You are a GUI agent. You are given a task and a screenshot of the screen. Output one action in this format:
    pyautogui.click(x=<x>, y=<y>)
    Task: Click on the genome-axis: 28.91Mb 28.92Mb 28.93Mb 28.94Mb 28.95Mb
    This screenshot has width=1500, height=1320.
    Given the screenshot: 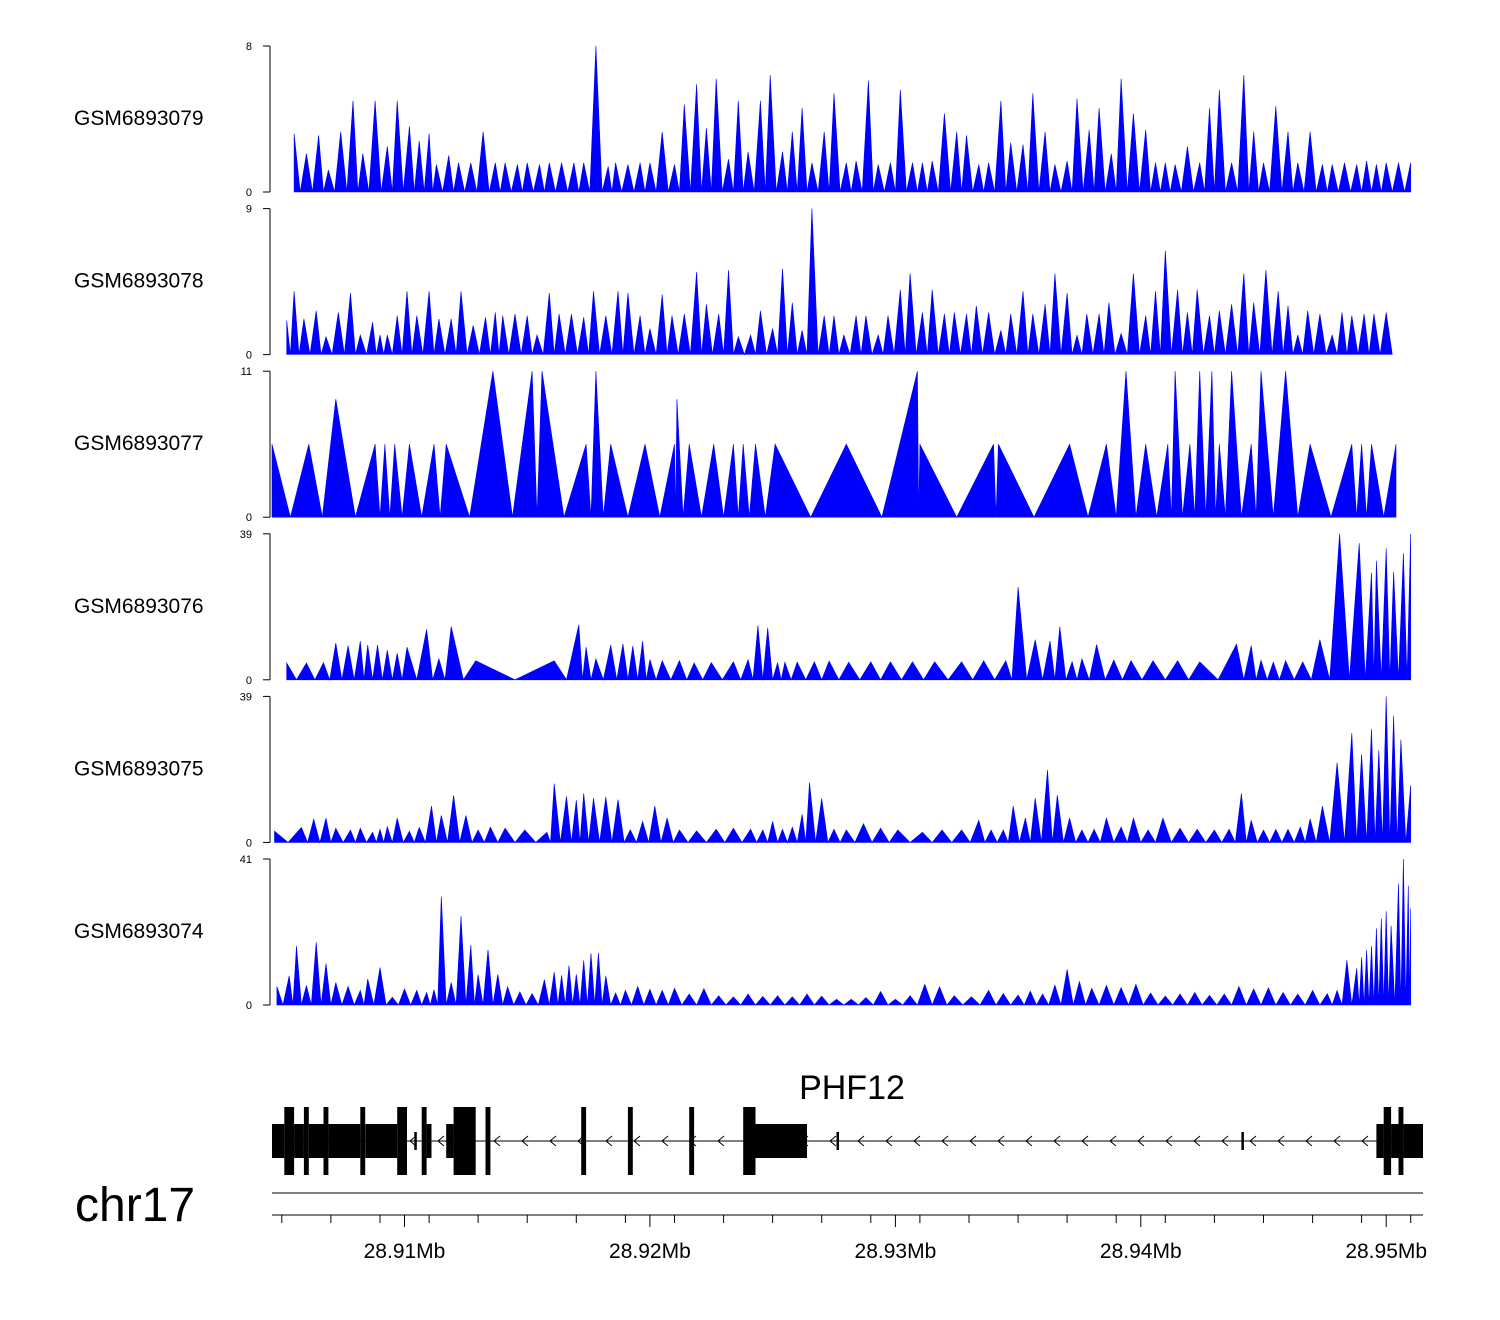 What is the action you would take?
    pyautogui.click(x=849, y=1227)
    